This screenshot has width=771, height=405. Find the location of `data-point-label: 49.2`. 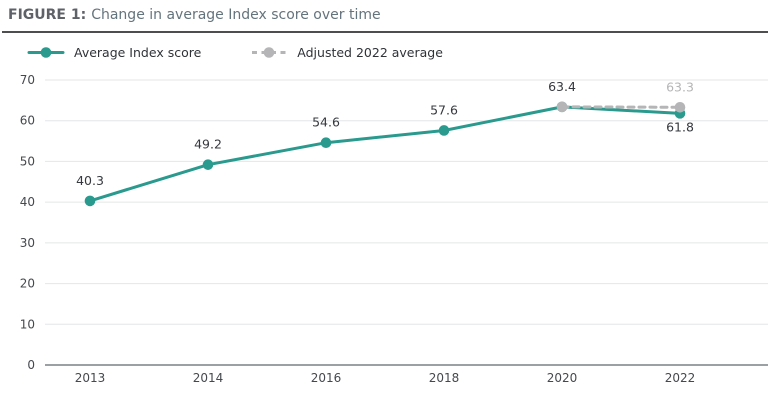

data-point-label: 49.2 is located at coordinates (208, 144).